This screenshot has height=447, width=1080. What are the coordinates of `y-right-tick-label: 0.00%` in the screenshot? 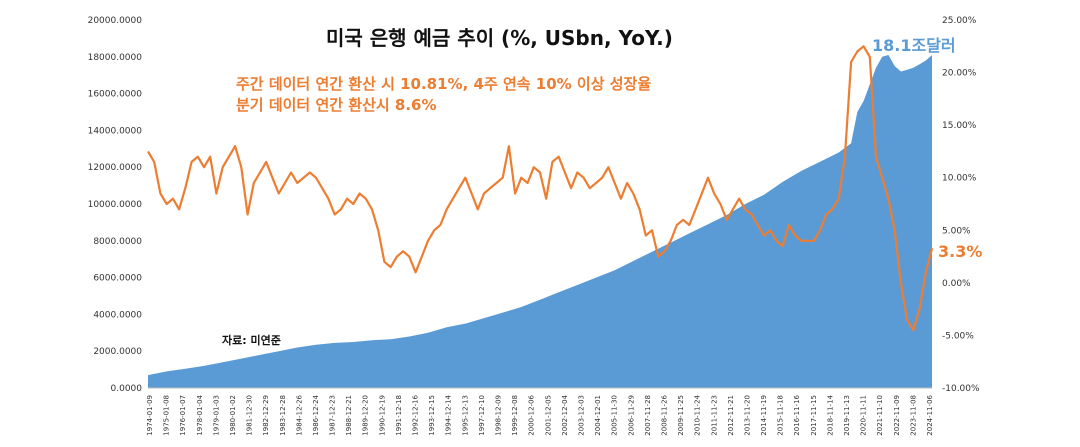 It's located at (956, 284).